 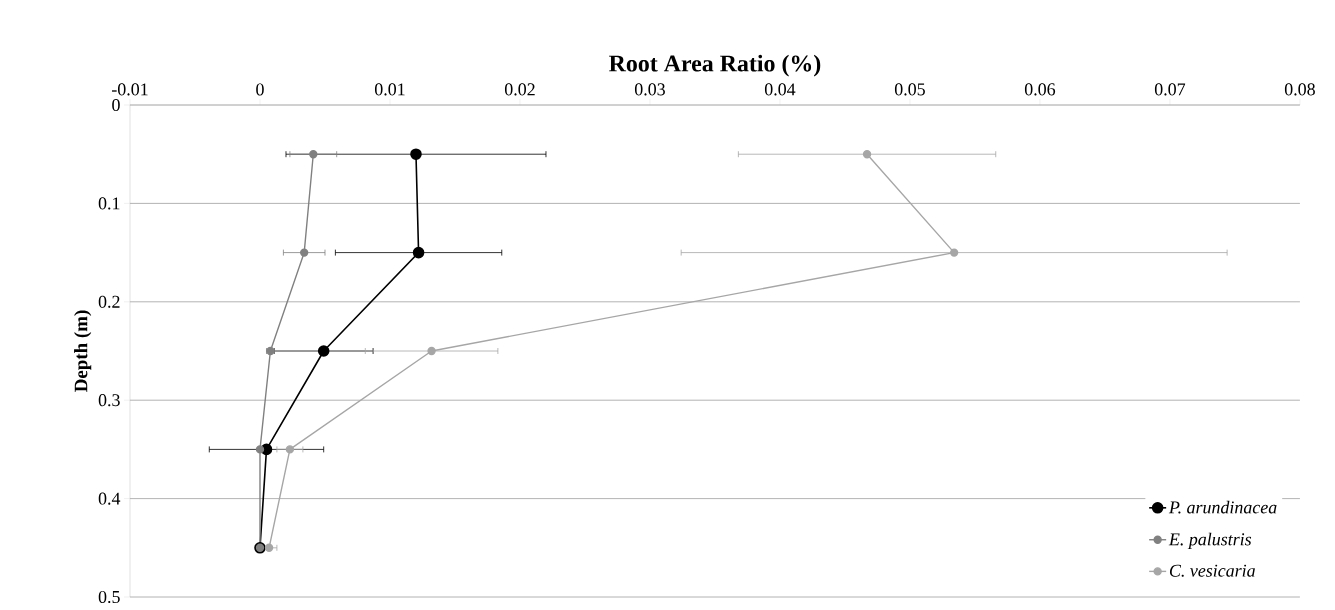 I want to click on y-tick-label: 0.4, so click(x=109, y=498).